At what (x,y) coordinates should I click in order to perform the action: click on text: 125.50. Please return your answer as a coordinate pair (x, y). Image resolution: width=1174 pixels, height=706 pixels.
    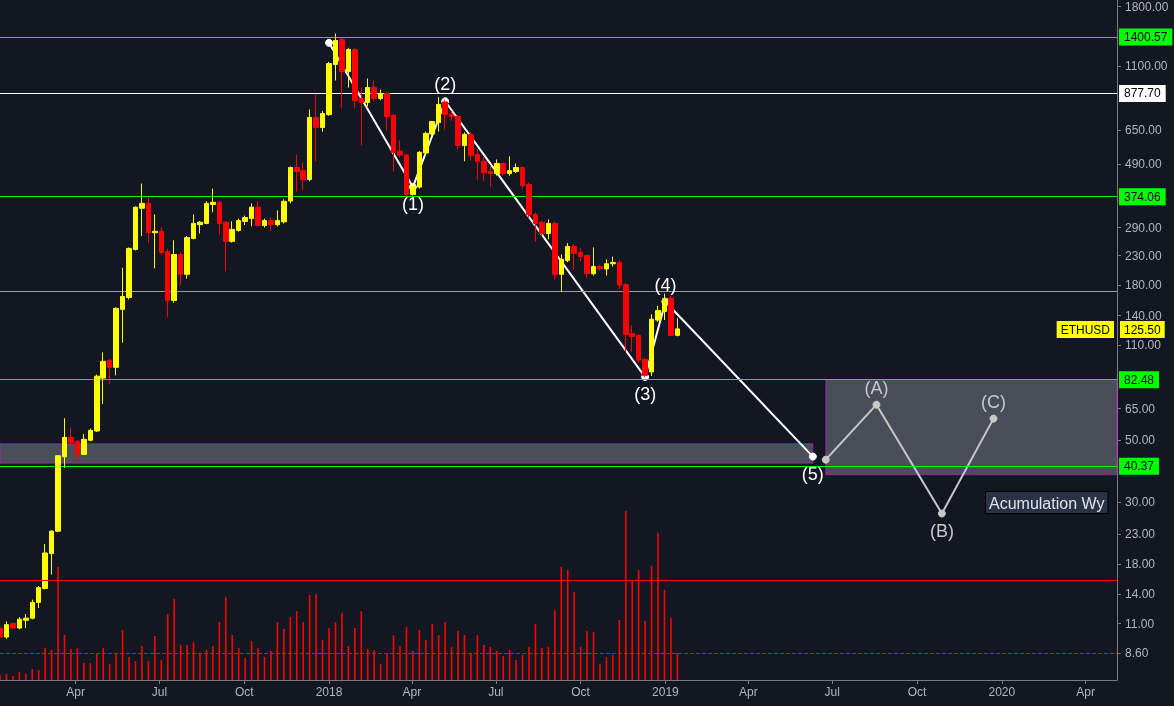
    Looking at the image, I should click on (1143, 330).